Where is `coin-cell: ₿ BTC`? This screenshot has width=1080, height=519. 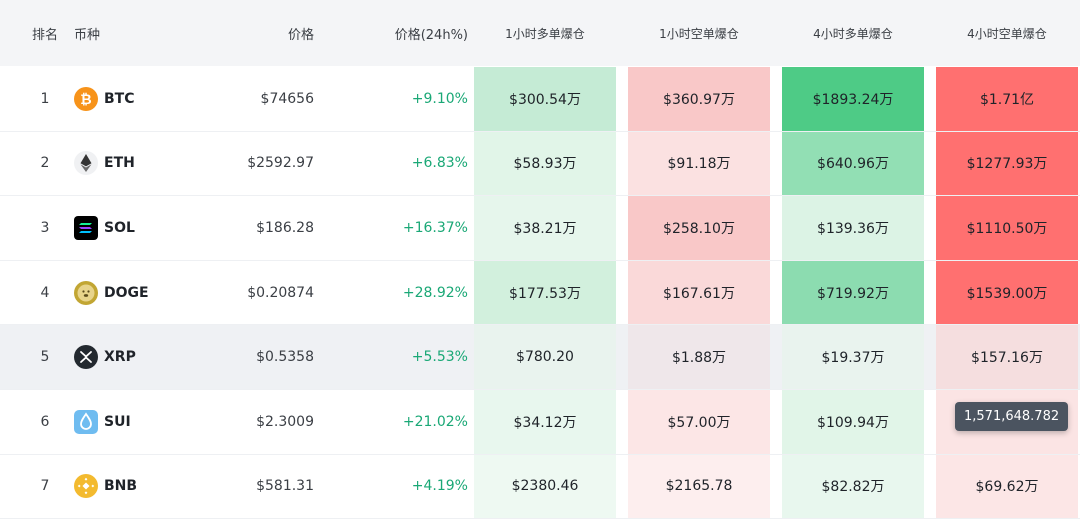 coin-cell: ₿ BTC is located at coordinates (149, 99).